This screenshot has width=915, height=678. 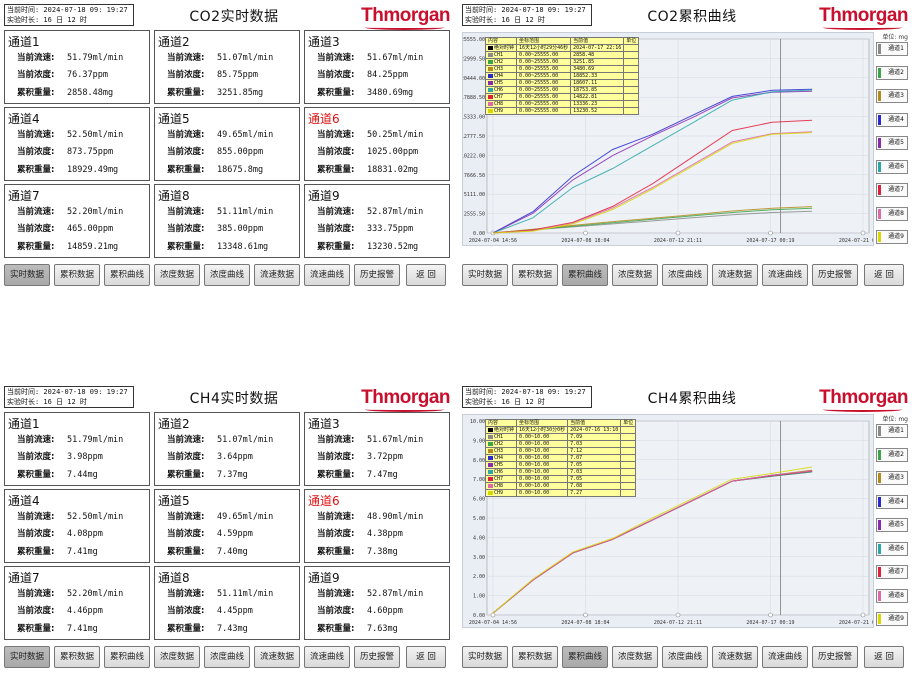 I want to click on cum-value: 7.47mg, so click(x=382, y=475).